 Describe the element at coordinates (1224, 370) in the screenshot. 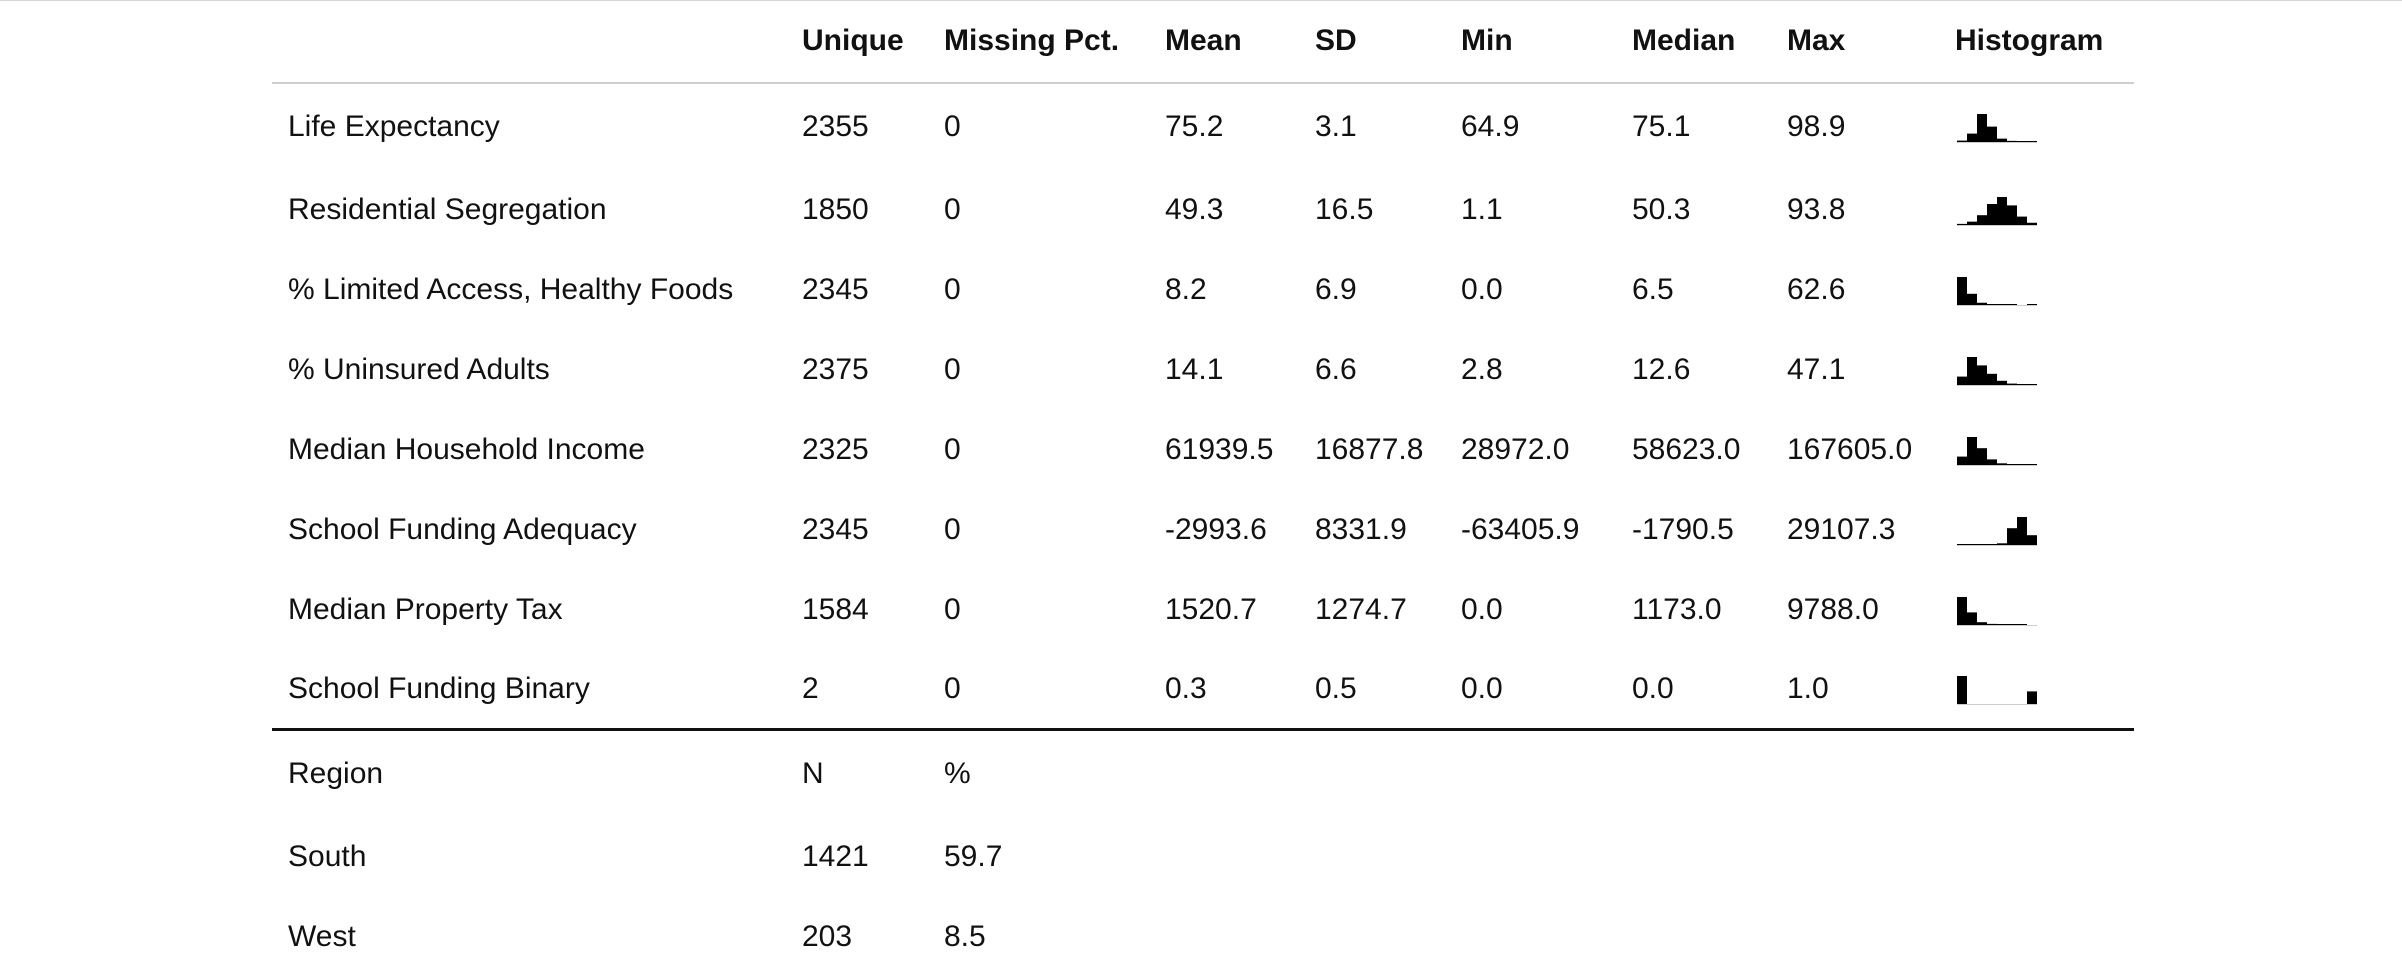

I see `mean-cell: 14.1` at that location.